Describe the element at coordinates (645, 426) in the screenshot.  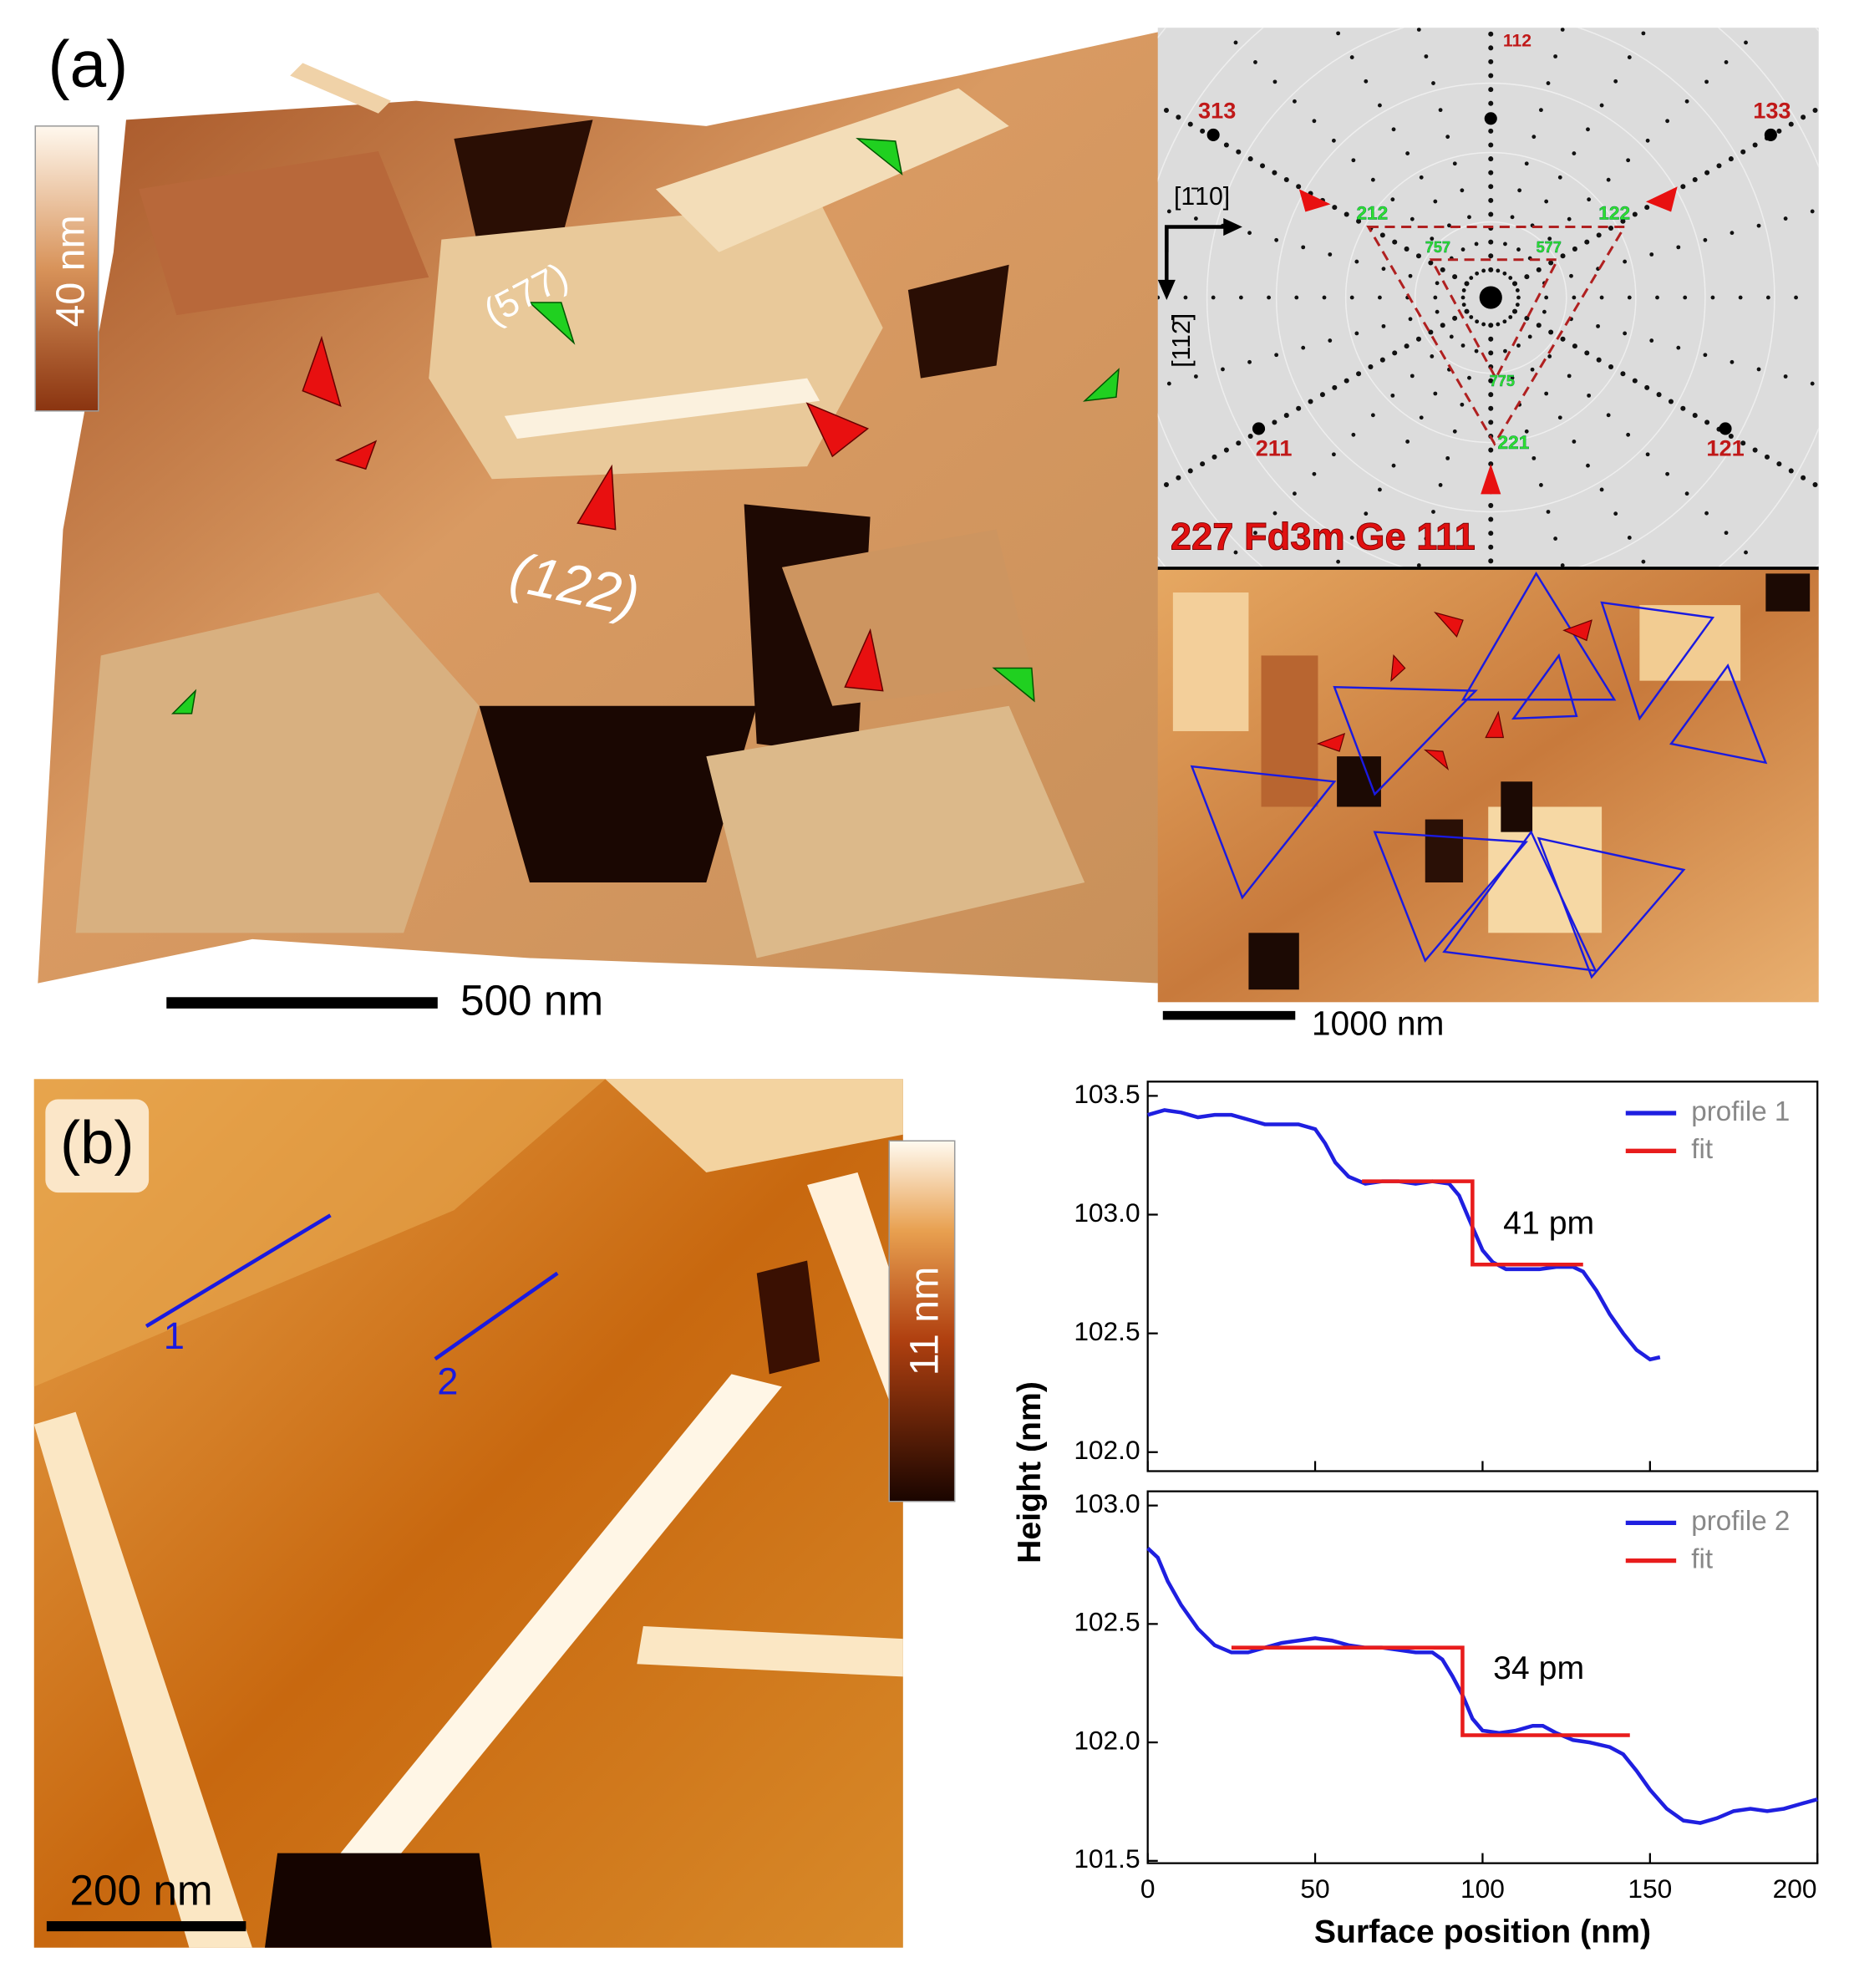
I see `facet-arrows` at that location.